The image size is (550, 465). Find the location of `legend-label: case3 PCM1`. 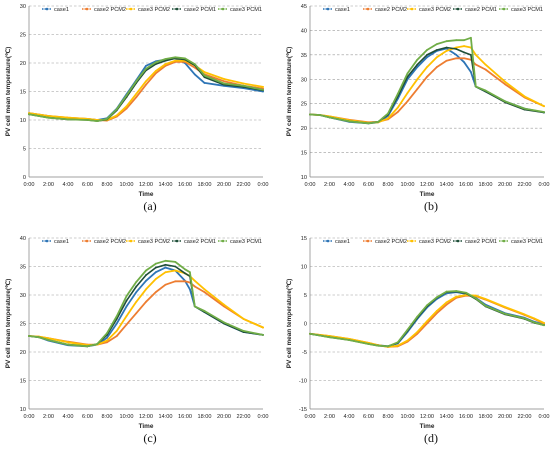

legend-label: case3 PCM1 is located at coordinates (527, 10).